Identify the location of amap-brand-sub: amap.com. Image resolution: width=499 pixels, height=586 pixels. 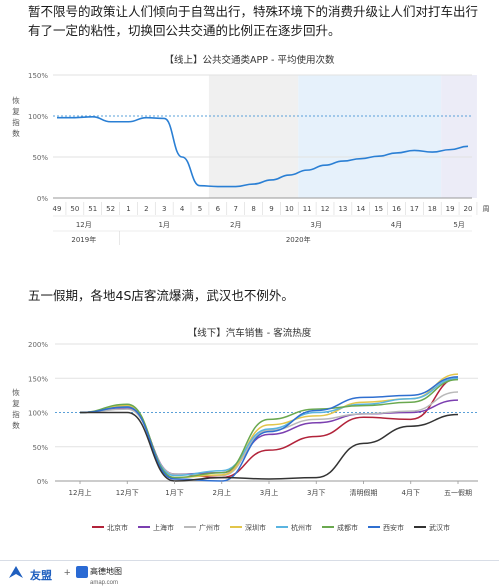
(104, 583).